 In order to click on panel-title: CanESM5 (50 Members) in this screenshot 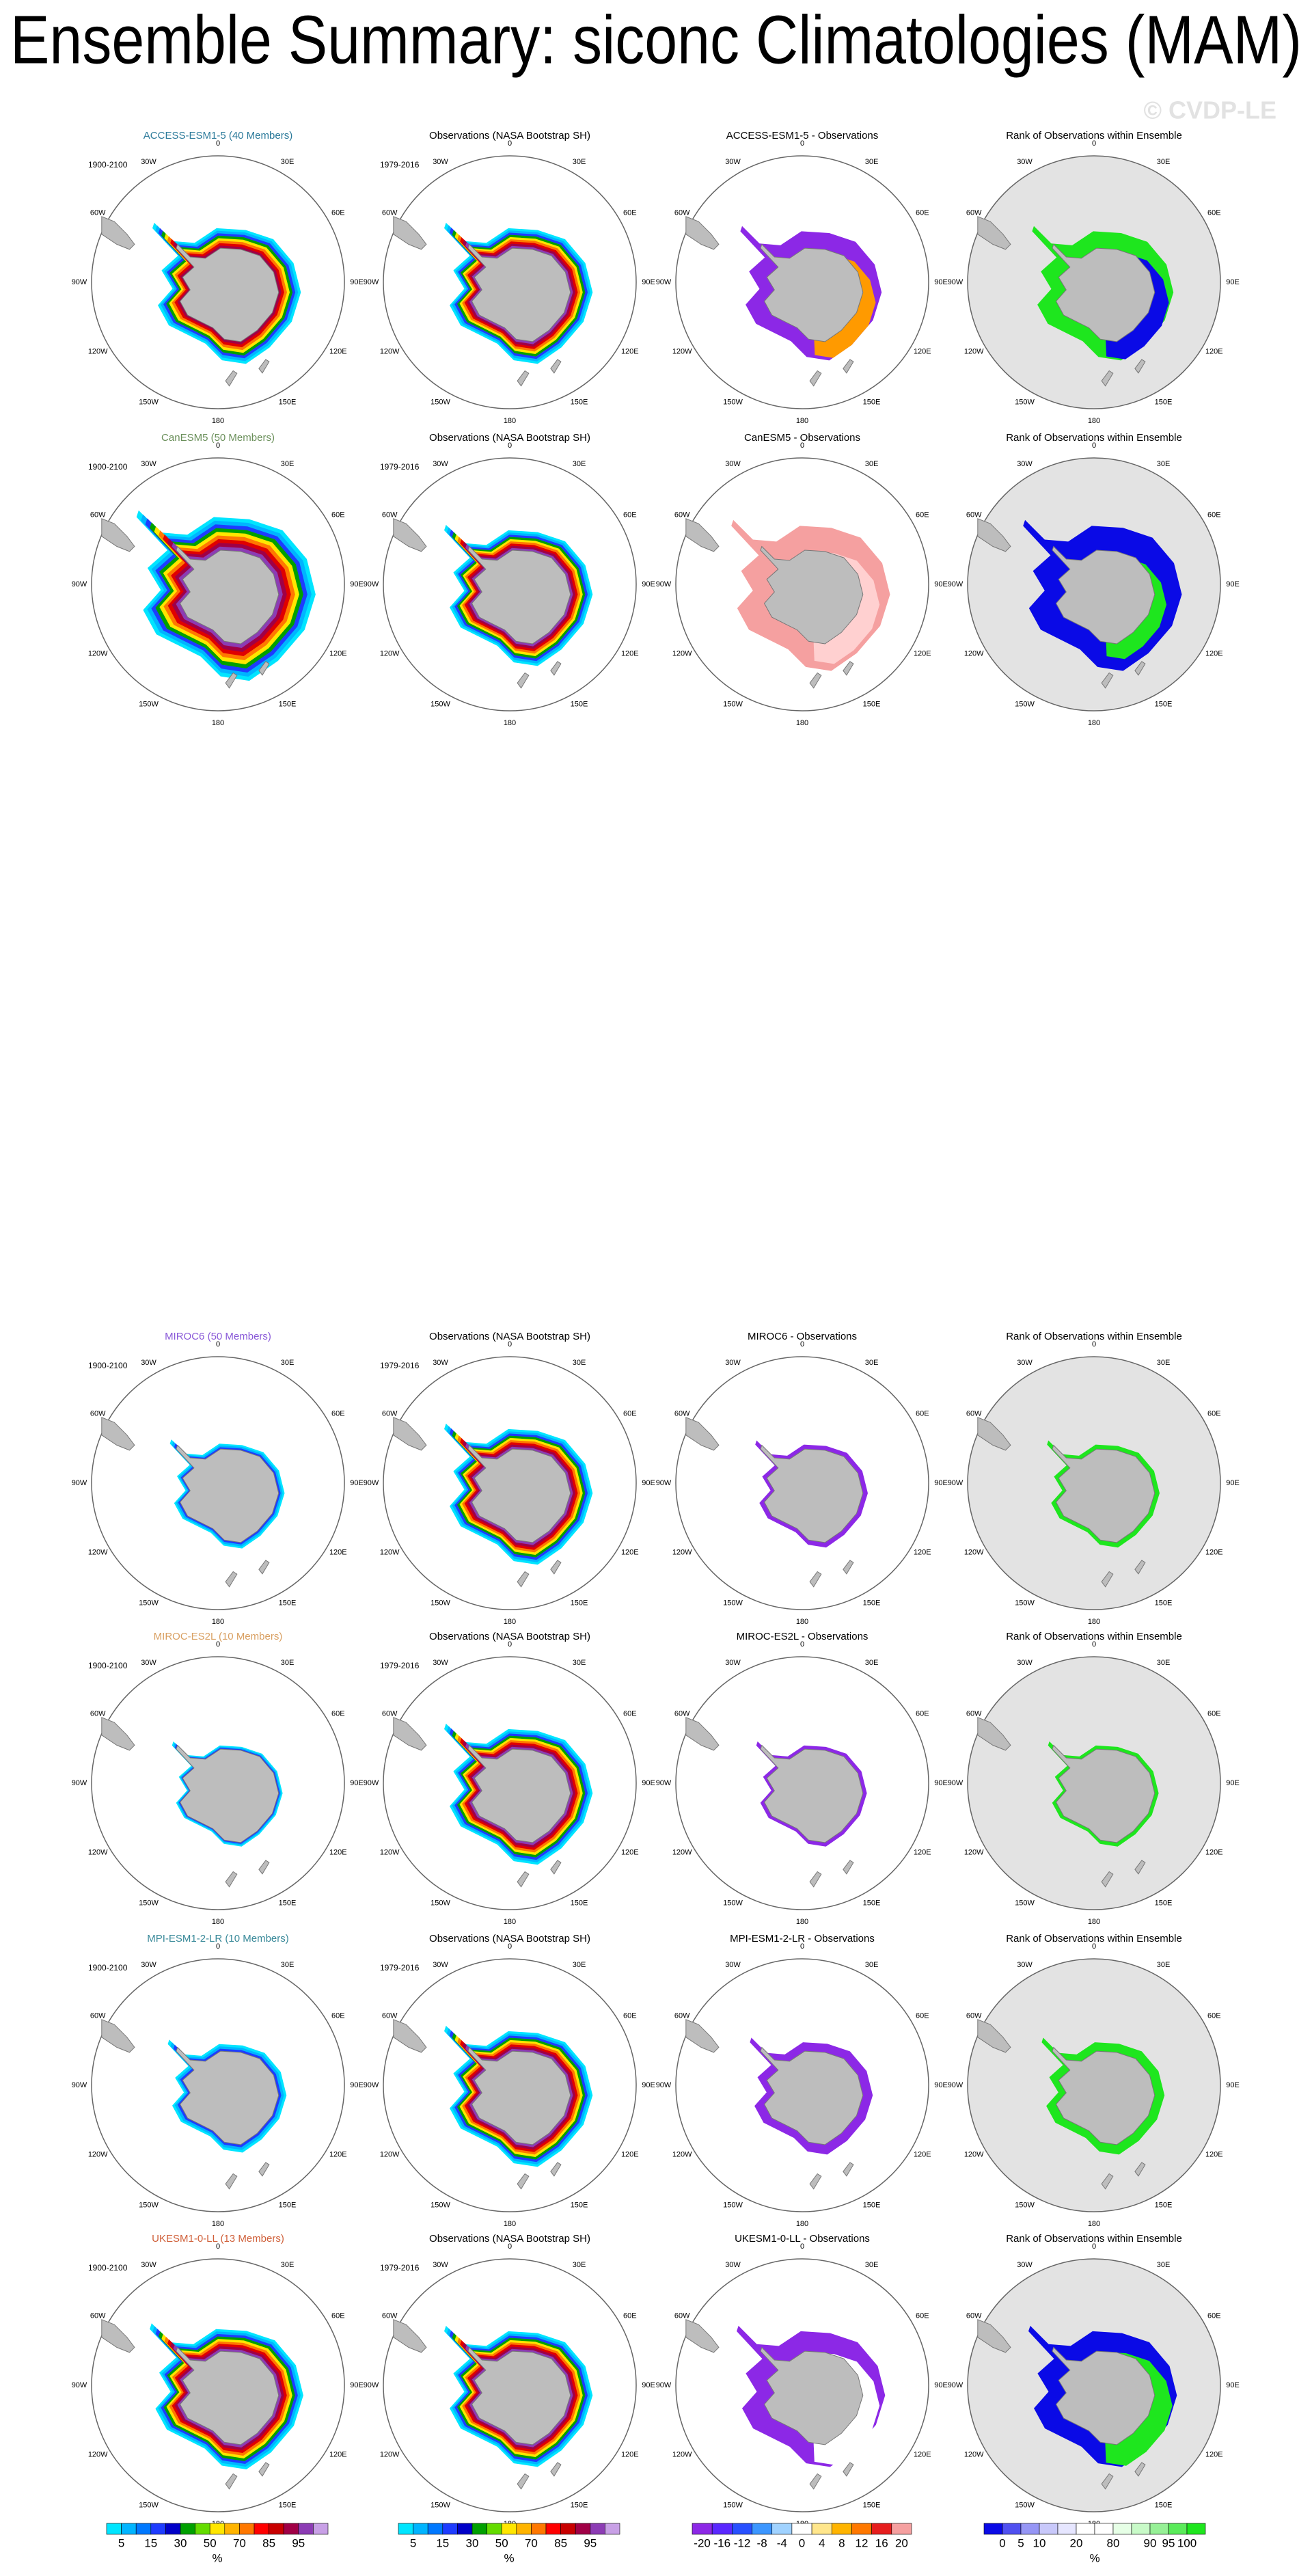, I will do `click(218, 438)`.